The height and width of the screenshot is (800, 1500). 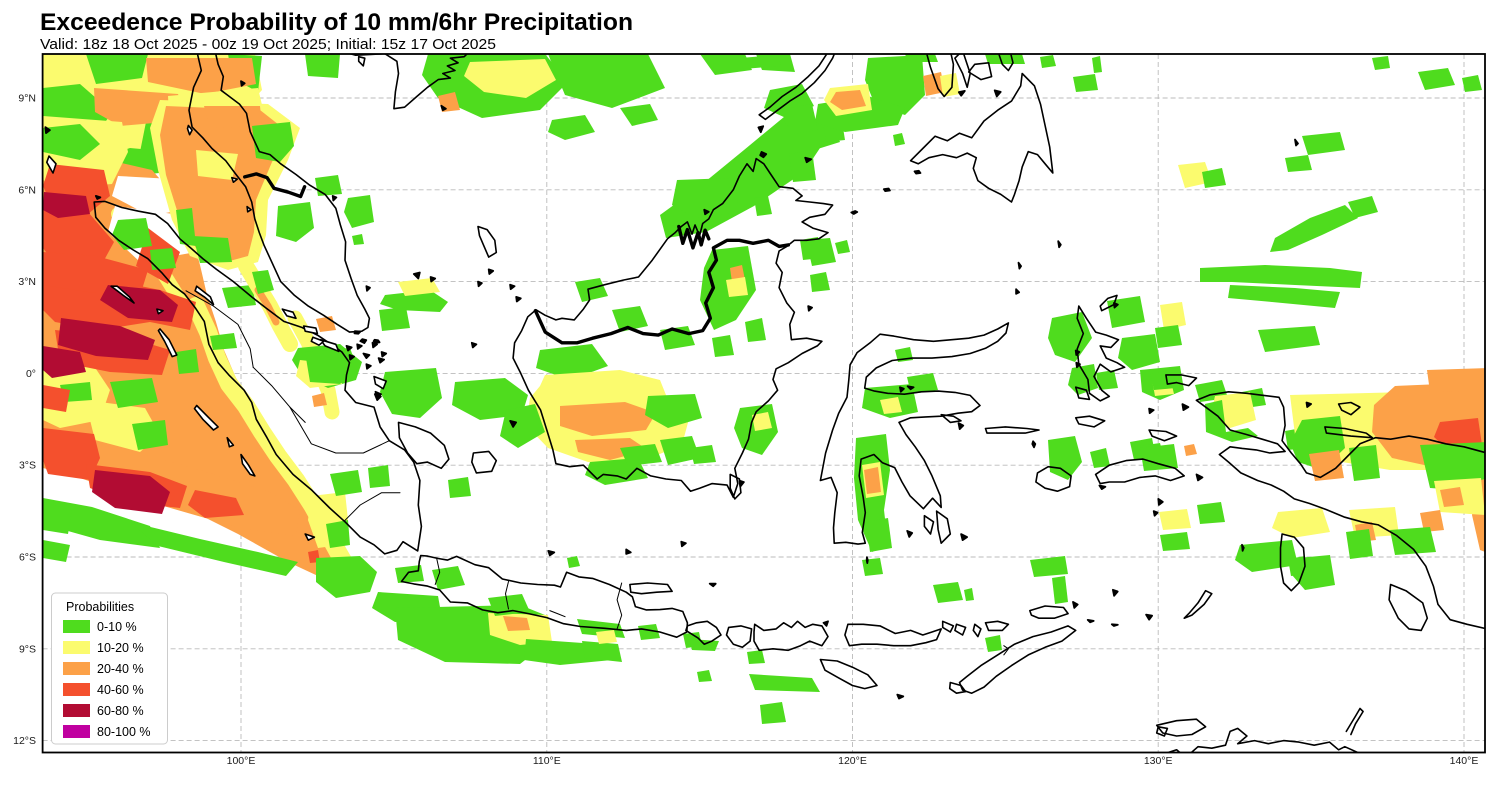 What do you see at coordinates (27, 282) in the screenshot?
I see `svg-text: 3°N` at bounding box center [27, 282].